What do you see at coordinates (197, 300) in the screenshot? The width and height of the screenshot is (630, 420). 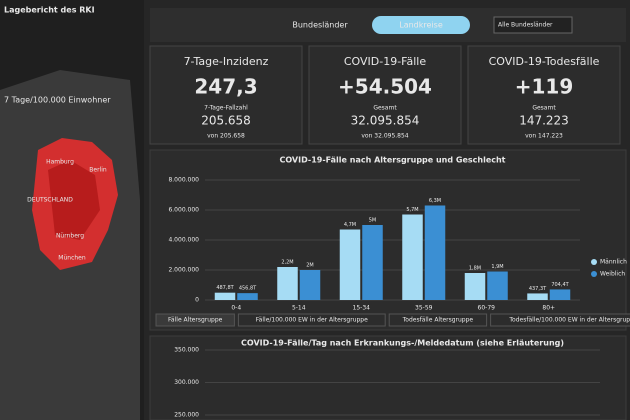 I see `y-tick-label: 0` at bounding box center [197, 300].